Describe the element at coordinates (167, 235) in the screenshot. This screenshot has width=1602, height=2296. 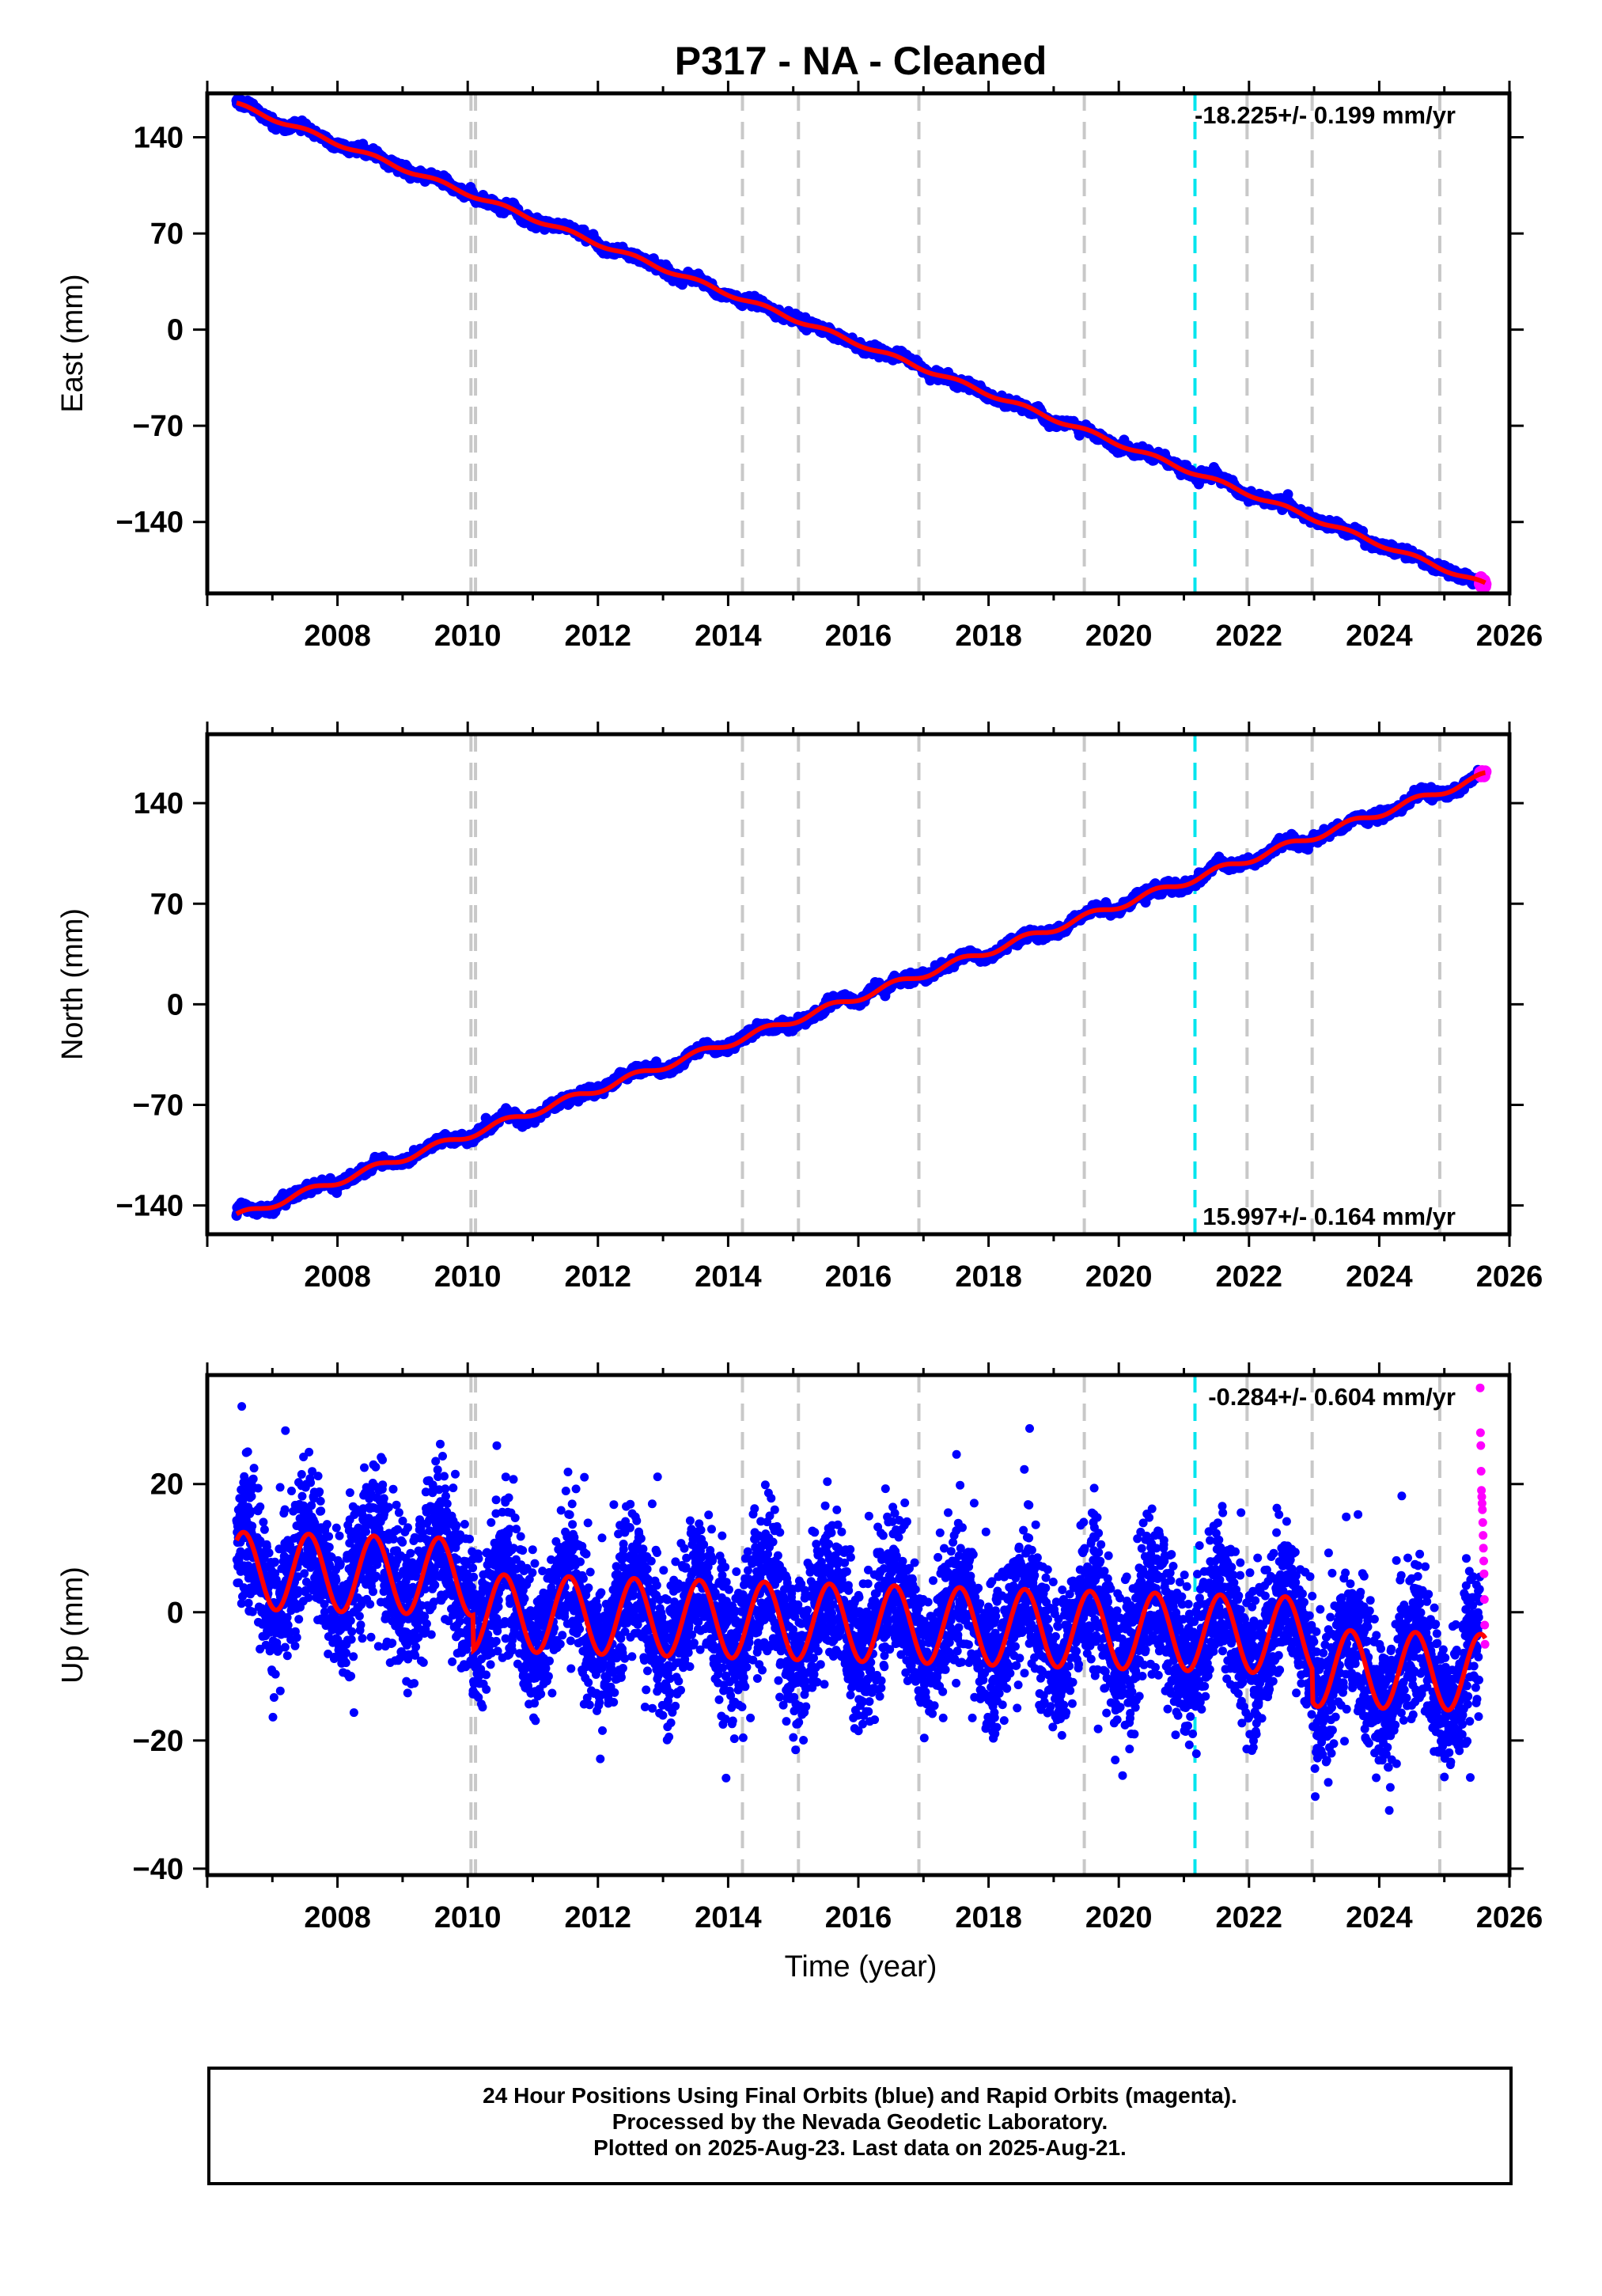
I see `y-tick-label: 70` at that location.